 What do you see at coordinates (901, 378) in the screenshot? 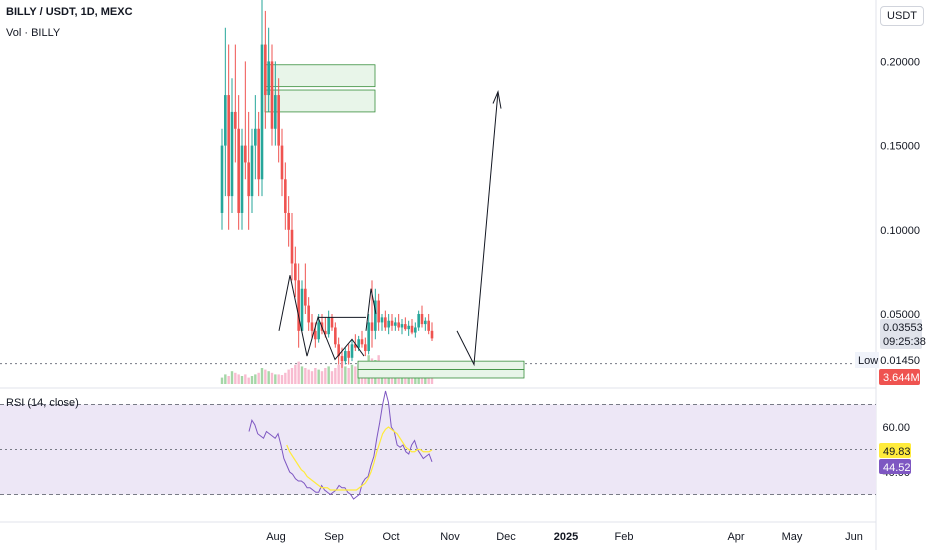
I see `volume-value: 3.644M` at bounding box center [901, 378].